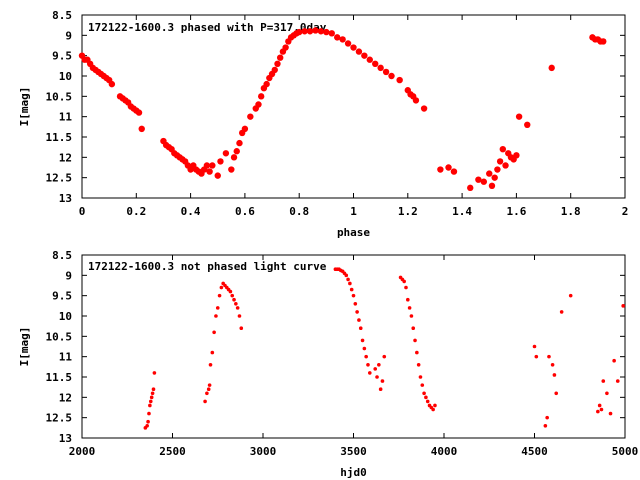  Describe the element at coordinates (625, 211) in the screenshot. I see `x-tick-label: 2` at that location.